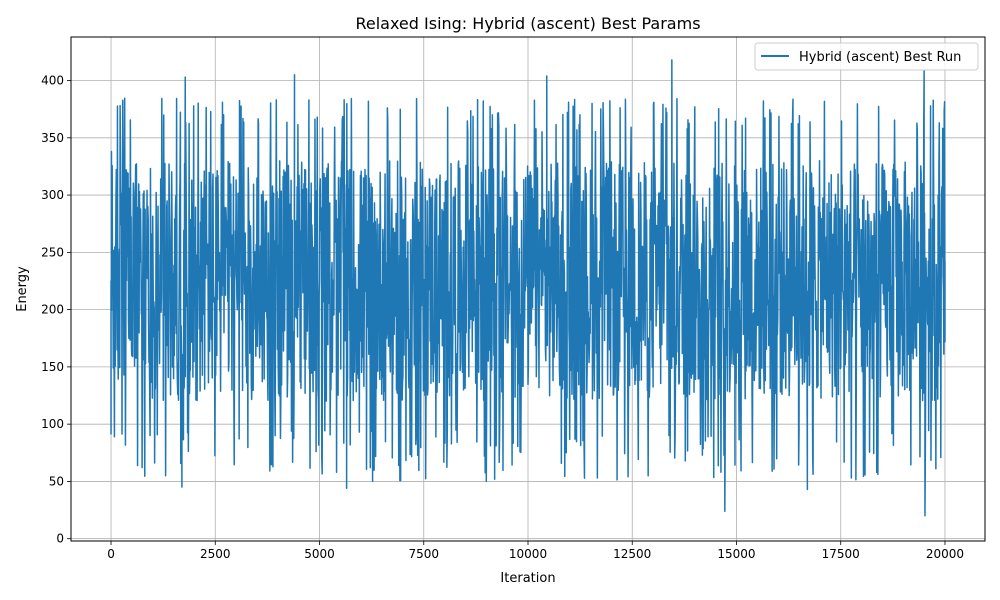  I want to click on legend-box, so click(866, 56).